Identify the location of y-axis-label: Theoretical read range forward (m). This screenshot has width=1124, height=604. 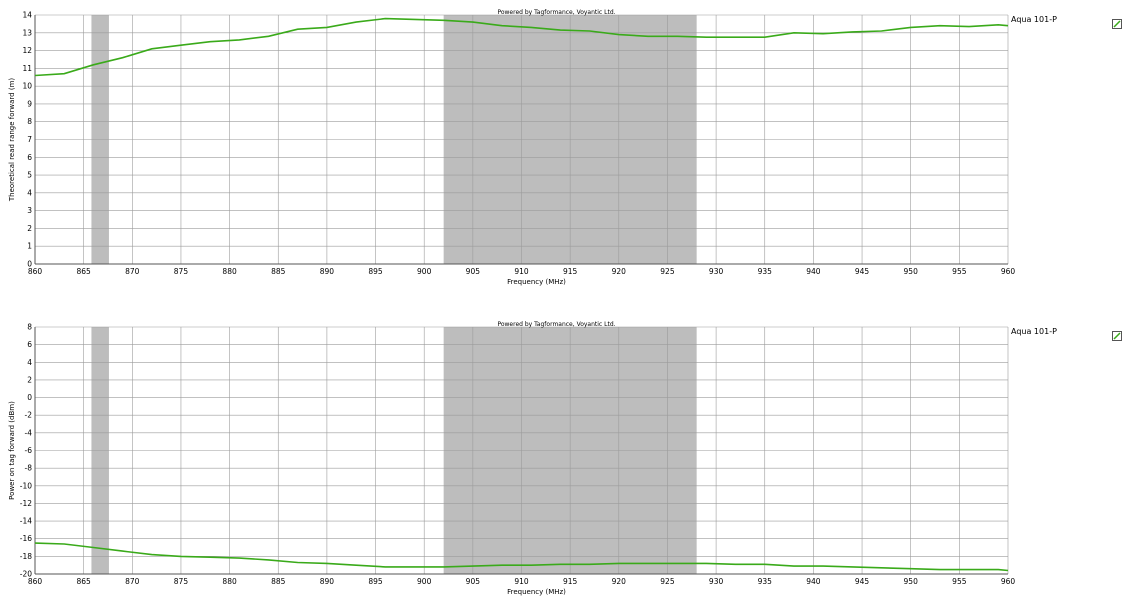
(12, 140).